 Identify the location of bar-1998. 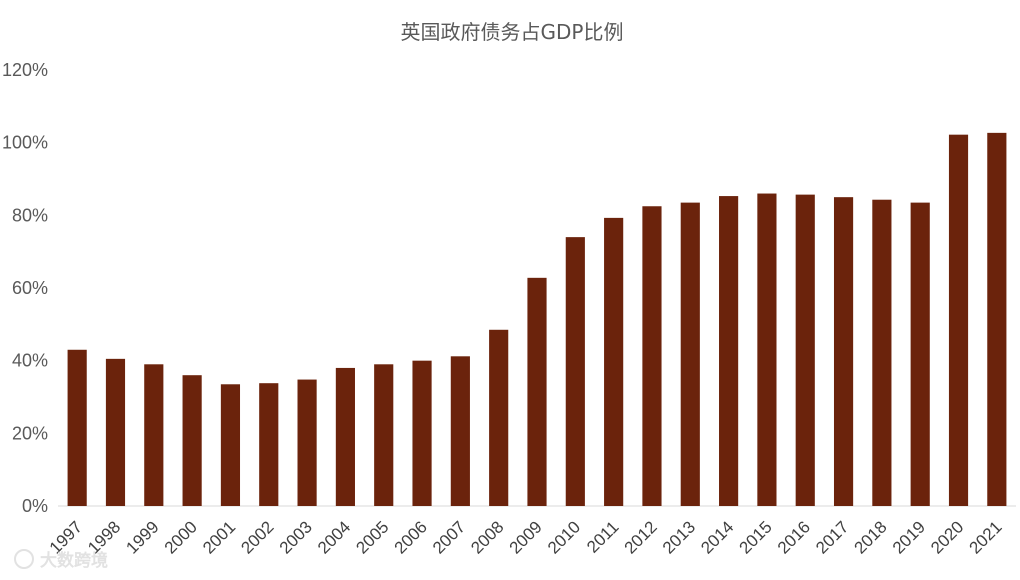
(115, 432).